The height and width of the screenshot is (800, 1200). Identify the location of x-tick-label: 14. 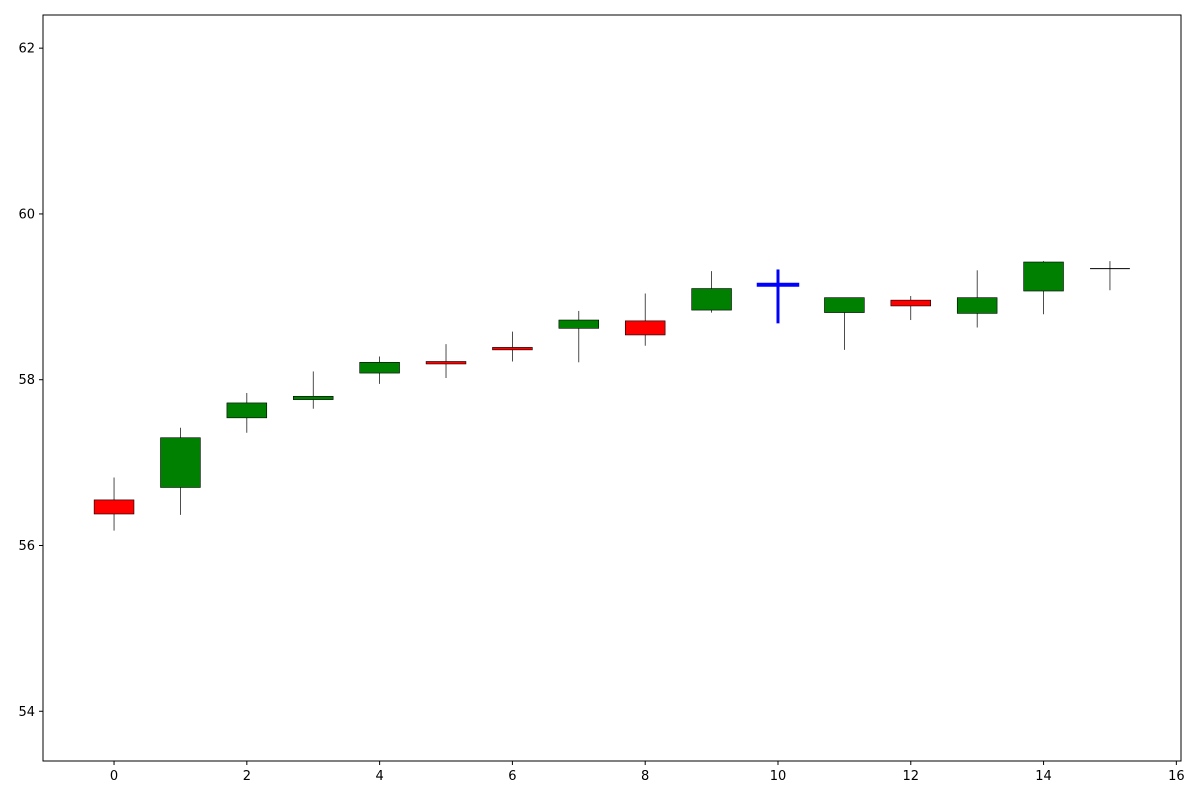
(1043, 776).